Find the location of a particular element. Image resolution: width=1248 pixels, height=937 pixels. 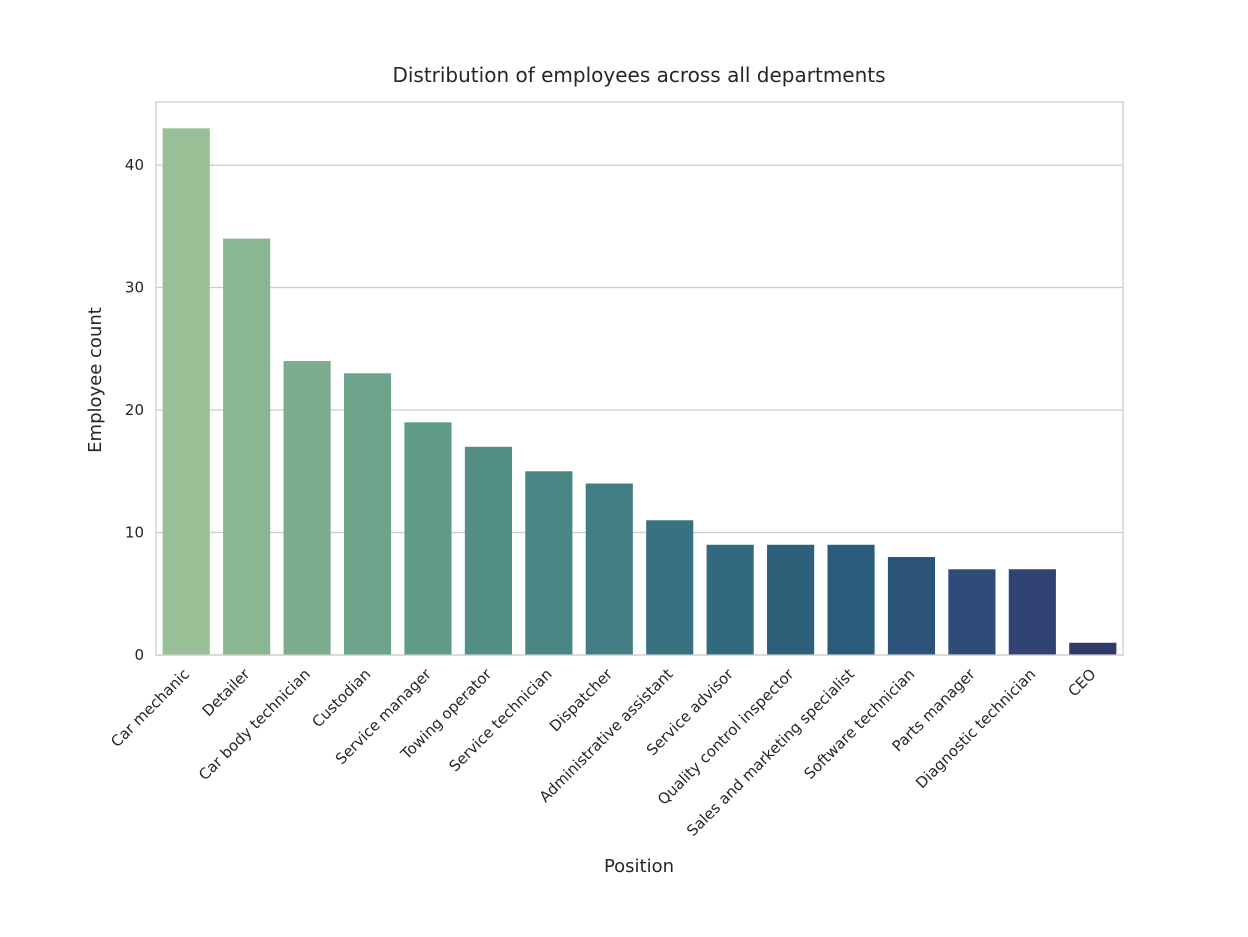

x-axis-label: Position is located at coordinates (639, 866).